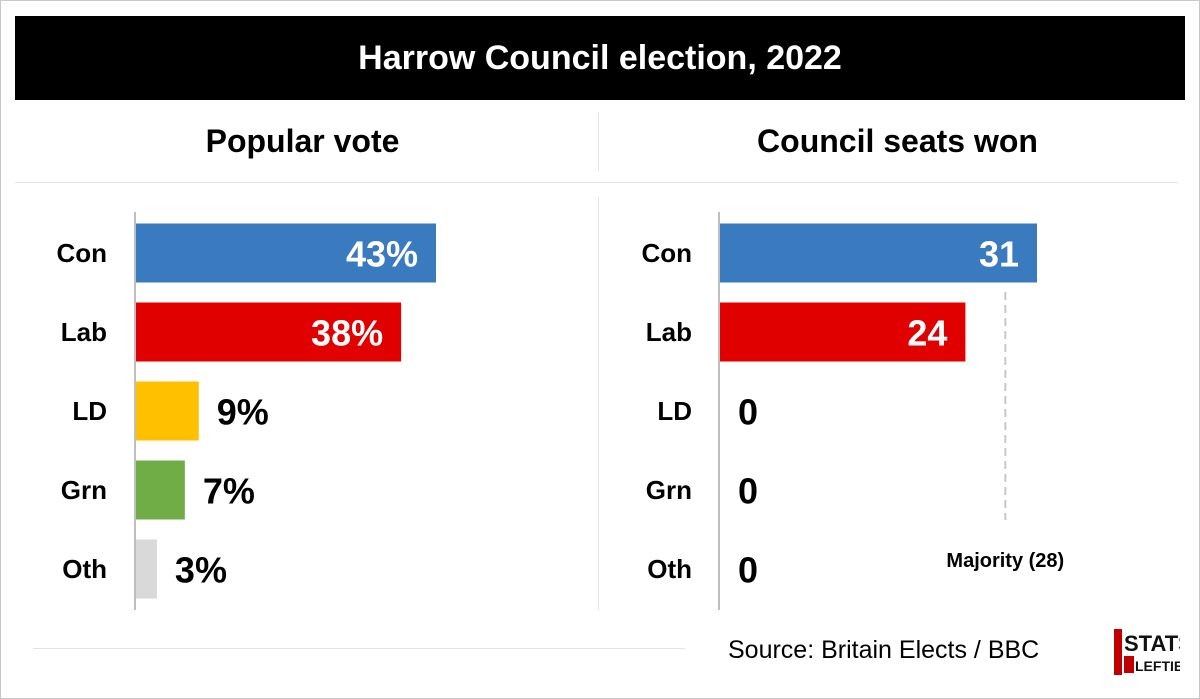 The width and height of the screenshot is (1200, 699). I want to click on value-label-lab: 24, so click(927, 333).